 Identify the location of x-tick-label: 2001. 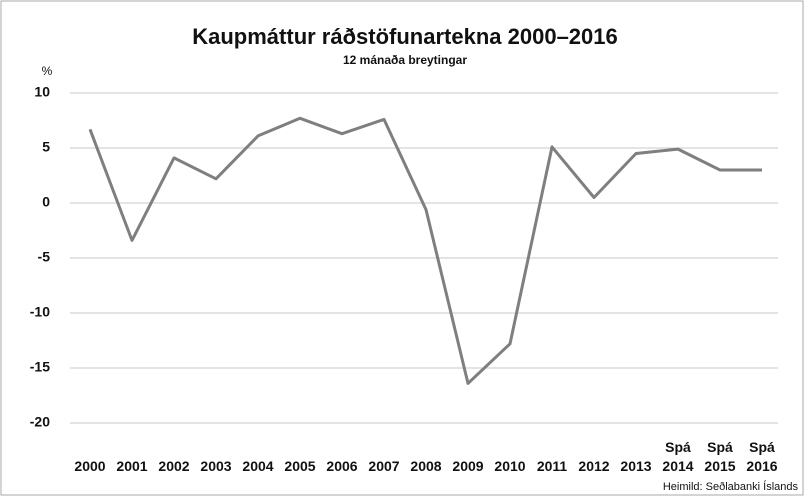
(132, 466).